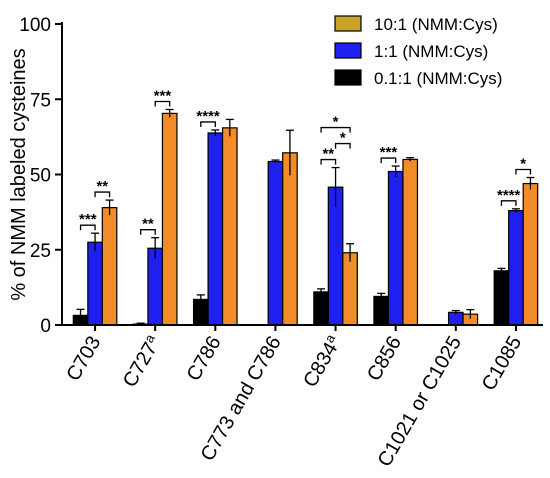 This screenshot has width=550, height=478. Describe the element at coordinates (502, 364) in the screenshot. I see `x-tick-label: C1085` at that location.